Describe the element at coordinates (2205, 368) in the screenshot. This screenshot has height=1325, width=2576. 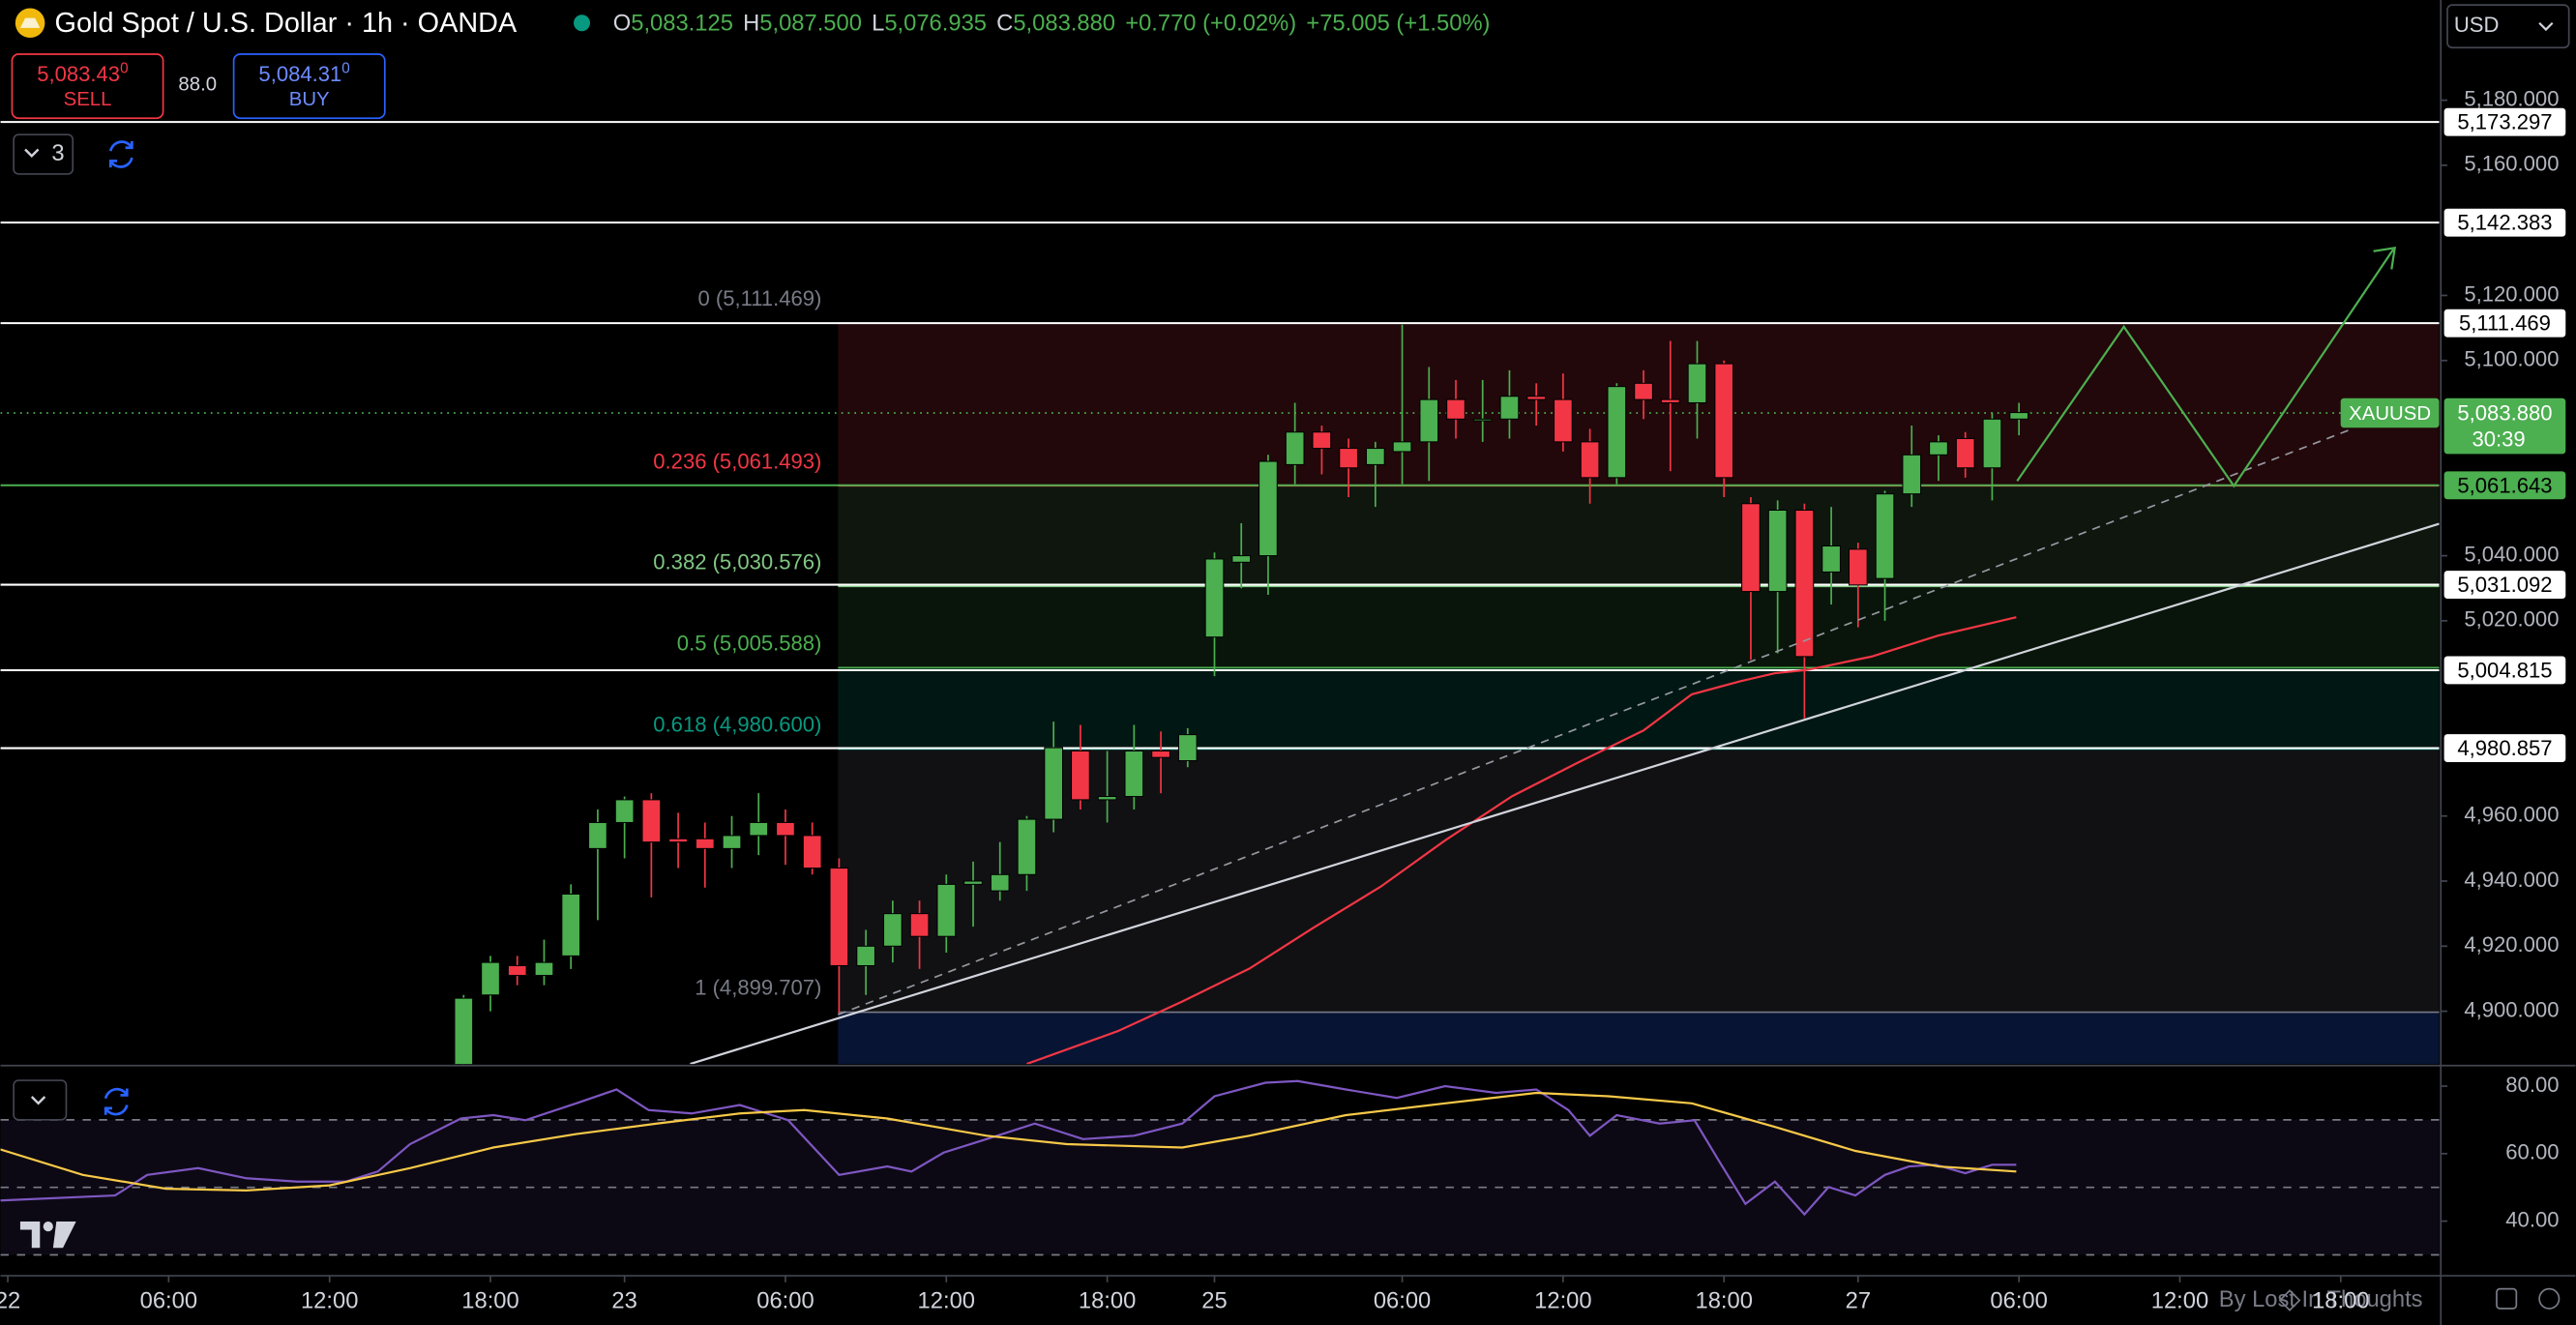
I see `projection-path` at that location.